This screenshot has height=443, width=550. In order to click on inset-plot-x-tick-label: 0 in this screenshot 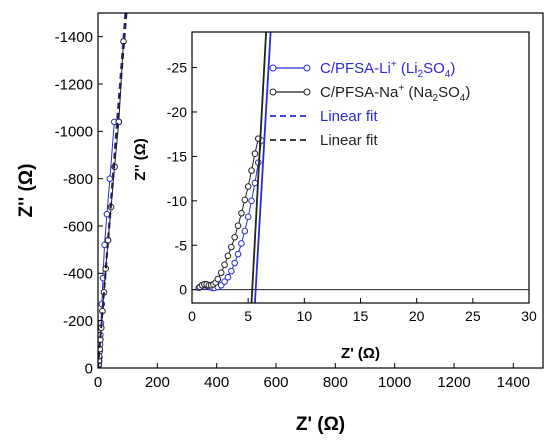, I will do `click(192, 316)`.